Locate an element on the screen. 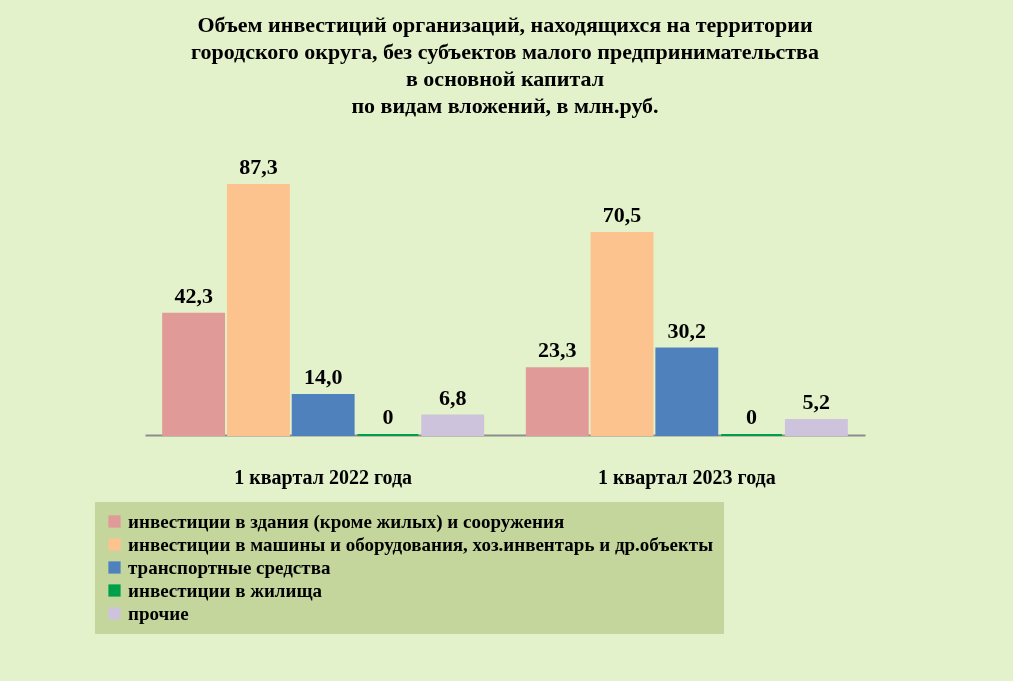 This screenshot has width=1013, height=681. legend-label: прочие is located at coordinates (158, 613).